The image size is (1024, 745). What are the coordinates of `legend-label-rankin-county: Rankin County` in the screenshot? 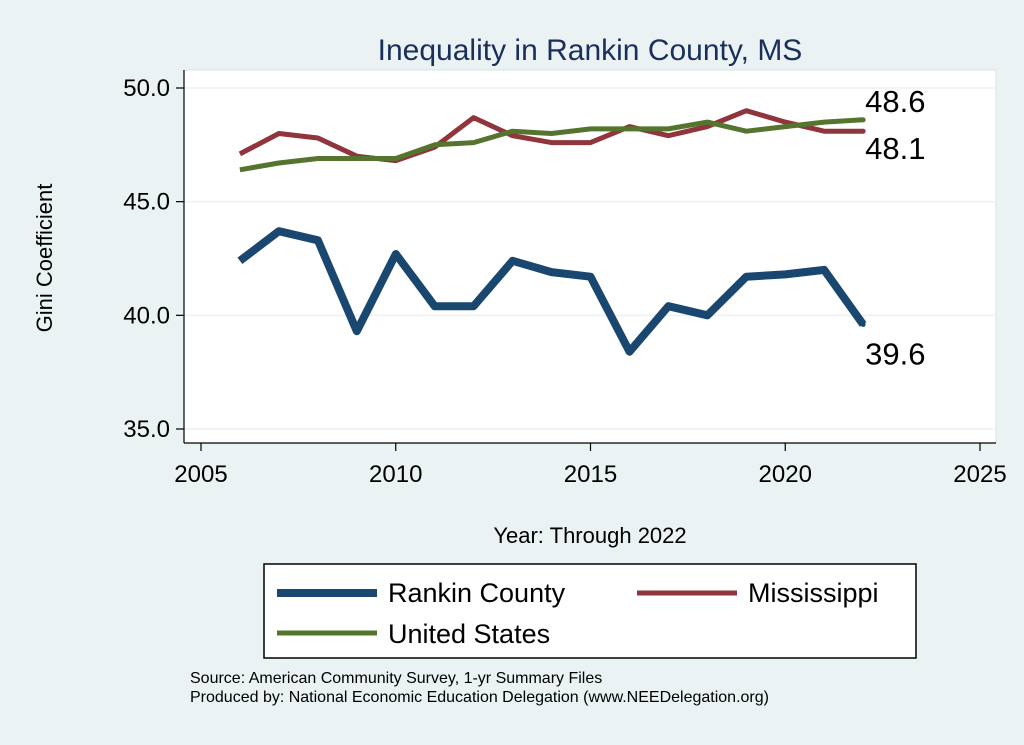 It's located at (477, 593).